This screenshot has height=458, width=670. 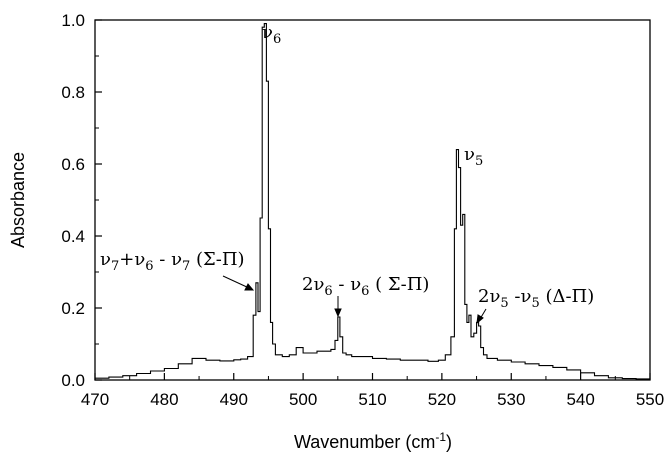 What do you see at coordinates (73, 92) in the screenshot?
I see `y-tick-label: 0.8` at bounding box center [73, 92].